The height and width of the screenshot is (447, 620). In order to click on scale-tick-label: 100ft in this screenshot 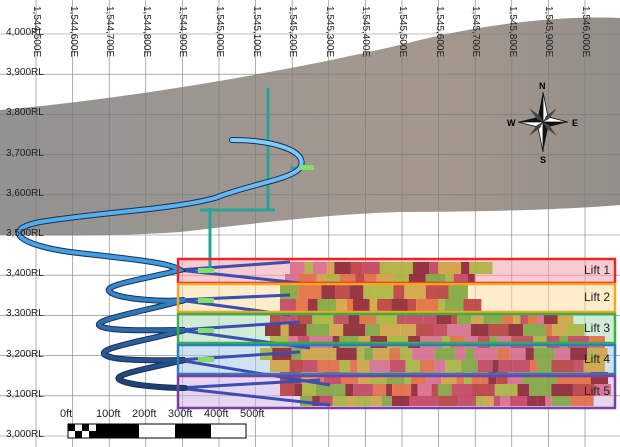, I will do `click(108, 414)`.